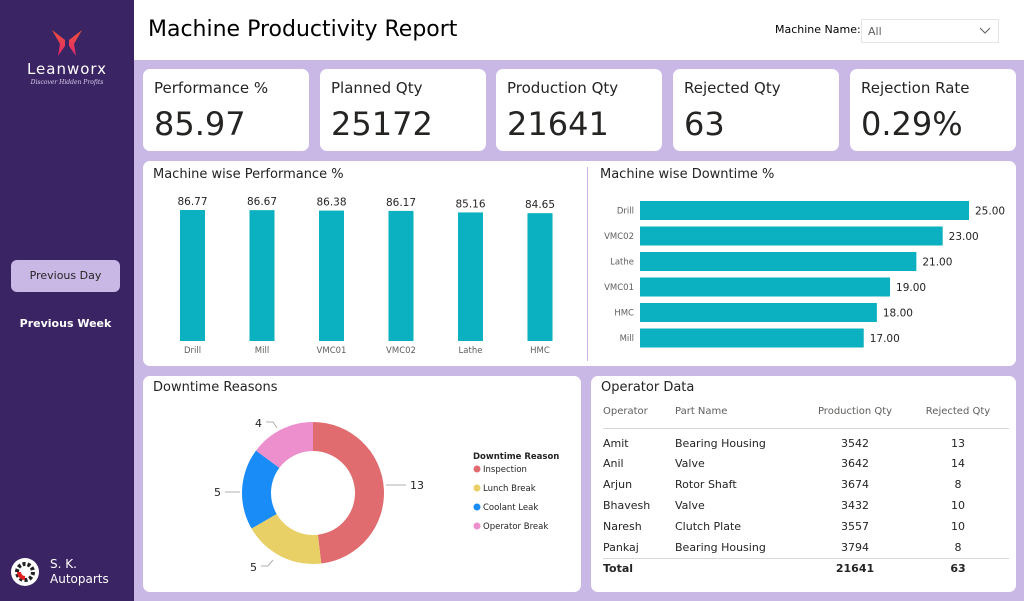 This screenshot has width=1024, height=601. Describe the element at coordinates (579, 110) in the screenshot. I see `kpi-card-production-qty: Production Qty 21641` at that location.